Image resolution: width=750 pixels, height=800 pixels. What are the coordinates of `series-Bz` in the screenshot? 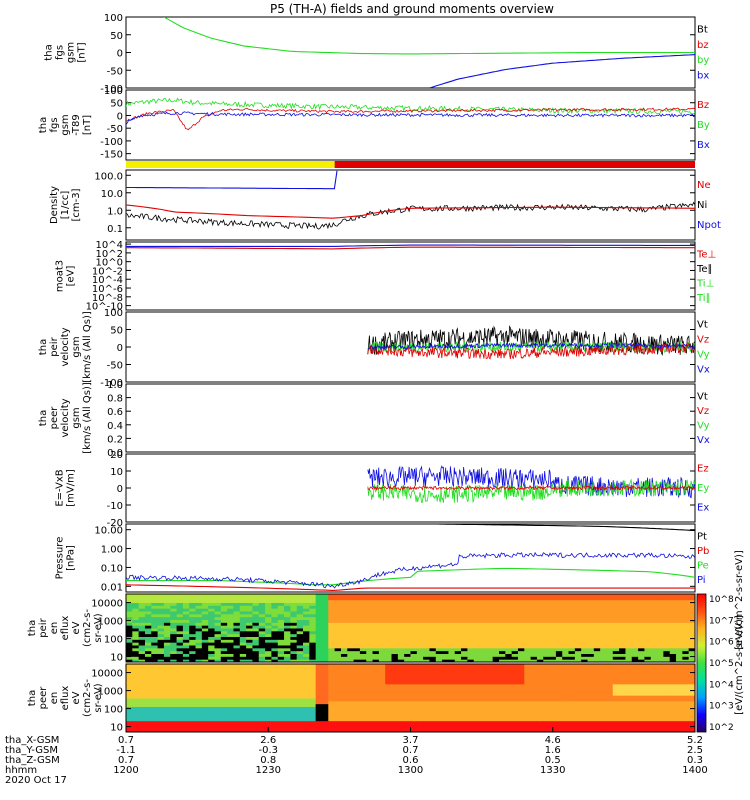 It's located at (410, 119).